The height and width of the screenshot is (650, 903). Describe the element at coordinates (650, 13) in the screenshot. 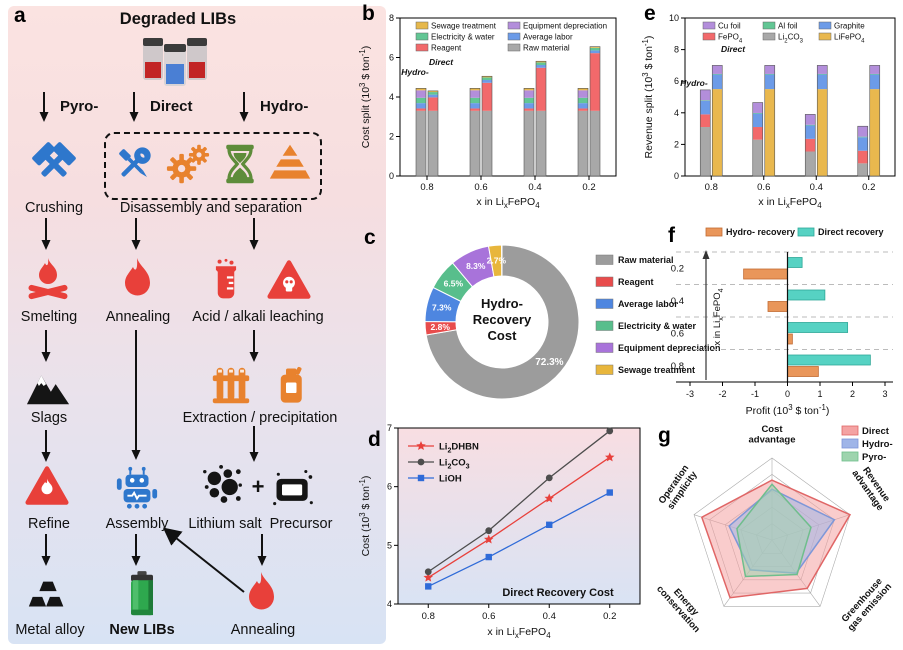

I see `panel-label-e: e` at that location.